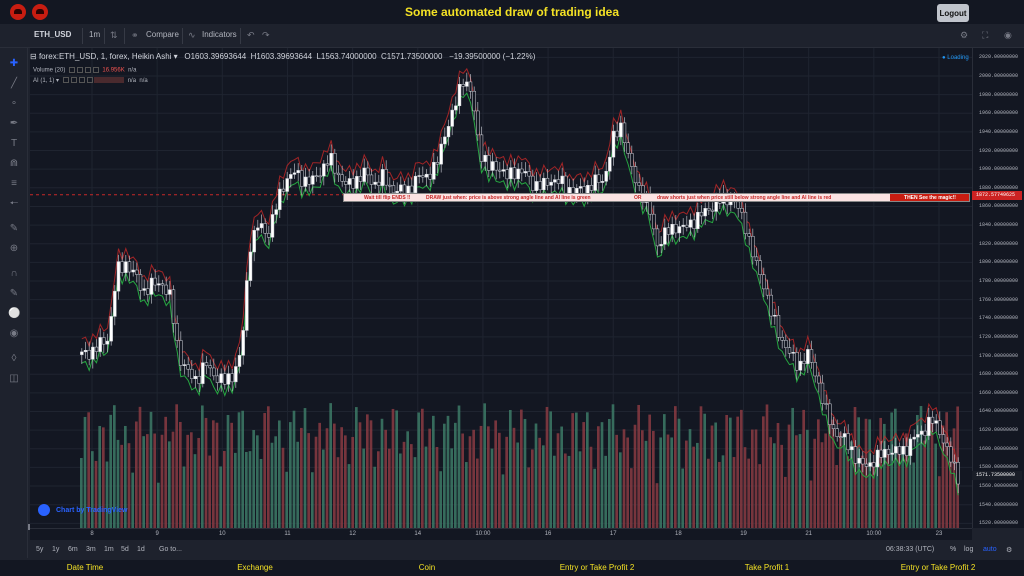  What do you see at coordinates (14, 123) in the screenshot?
I see `brush-icon: ✒` at bounding box center [14, 123].